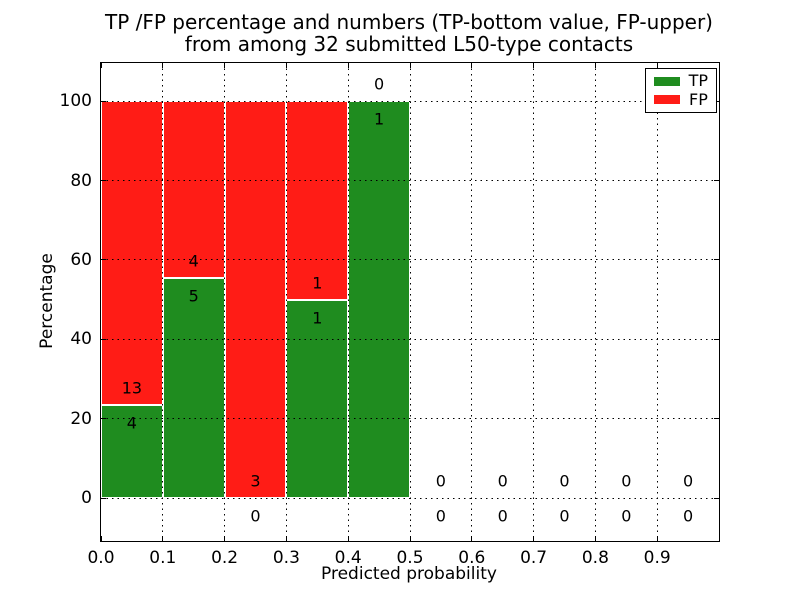 The image size is (800, 600). What do you see at coordinates (534, 558) in the screenshot?
I see `x-tick-label: 0.7` at bounding box center [534, 558].